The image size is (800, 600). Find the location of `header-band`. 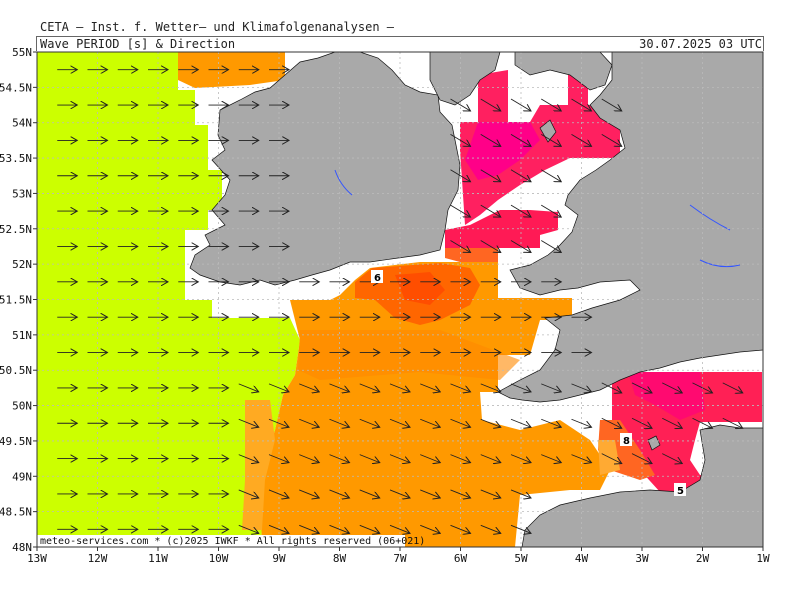

header-band is located at coordinates (400, 43).